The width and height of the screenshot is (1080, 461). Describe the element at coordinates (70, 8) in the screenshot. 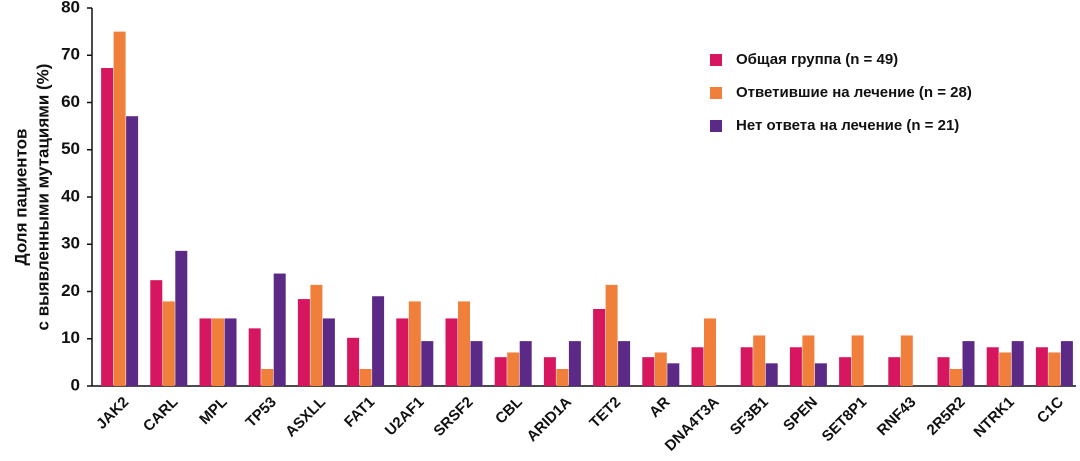

I see `y-tick-label: 80` at that location.